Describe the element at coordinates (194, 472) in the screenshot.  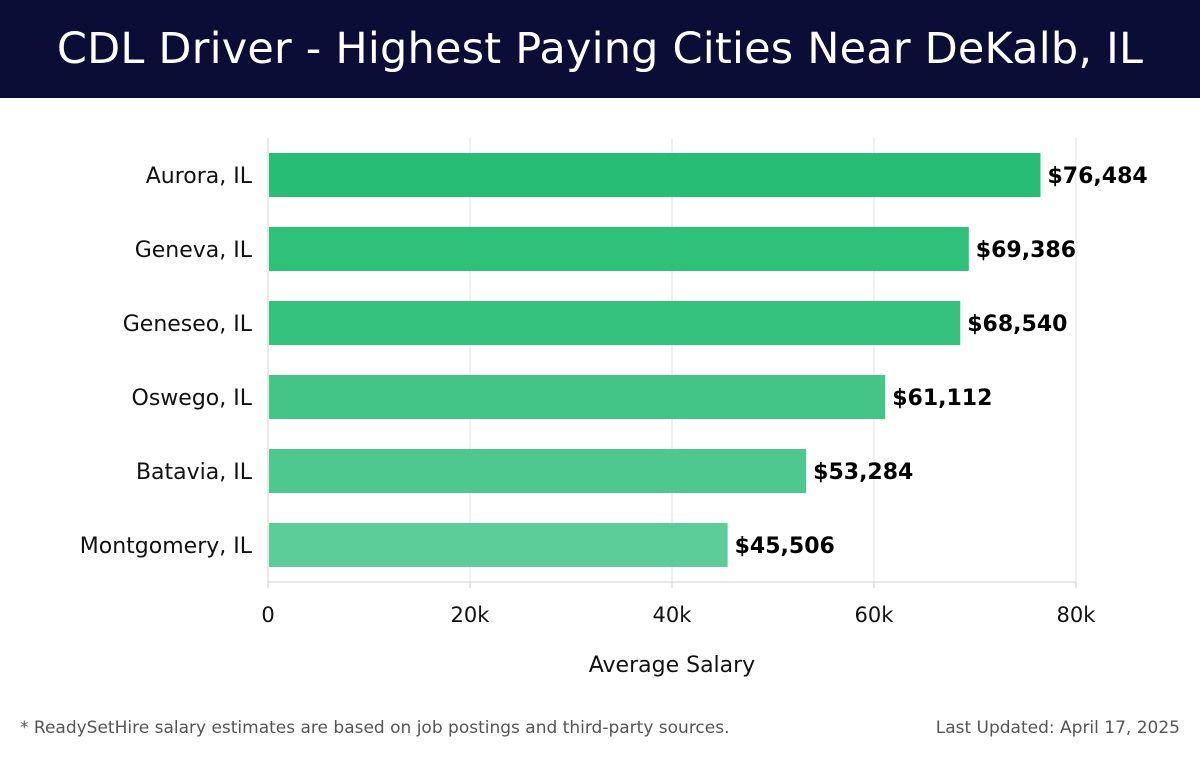
I see `category-label: Batavia, IL` at that location.